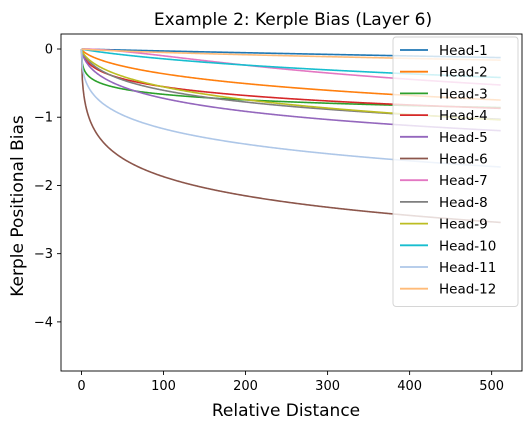 The image size is (531, 429). Describe the element at coordinates (245, 386) in the screenshot. I see `x-tick-label: 200` at that location.